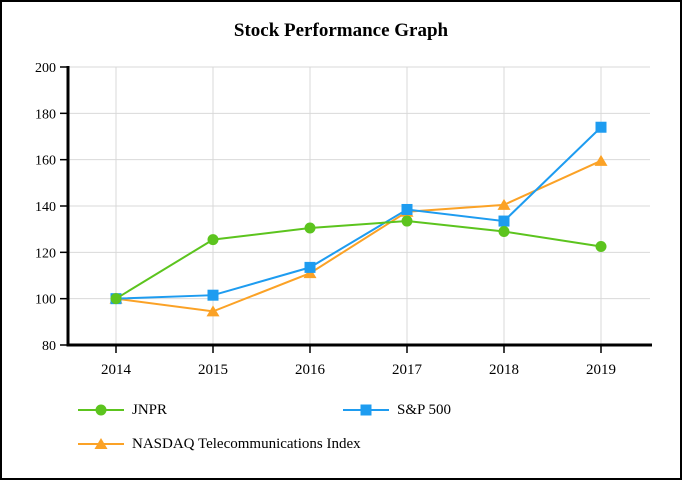 This screenshot has height=480, width=682. What do you see at coordinates (116, 370) in the screenshot?
I see `x-tick-label: 2014` at bounding box center [116, 370].